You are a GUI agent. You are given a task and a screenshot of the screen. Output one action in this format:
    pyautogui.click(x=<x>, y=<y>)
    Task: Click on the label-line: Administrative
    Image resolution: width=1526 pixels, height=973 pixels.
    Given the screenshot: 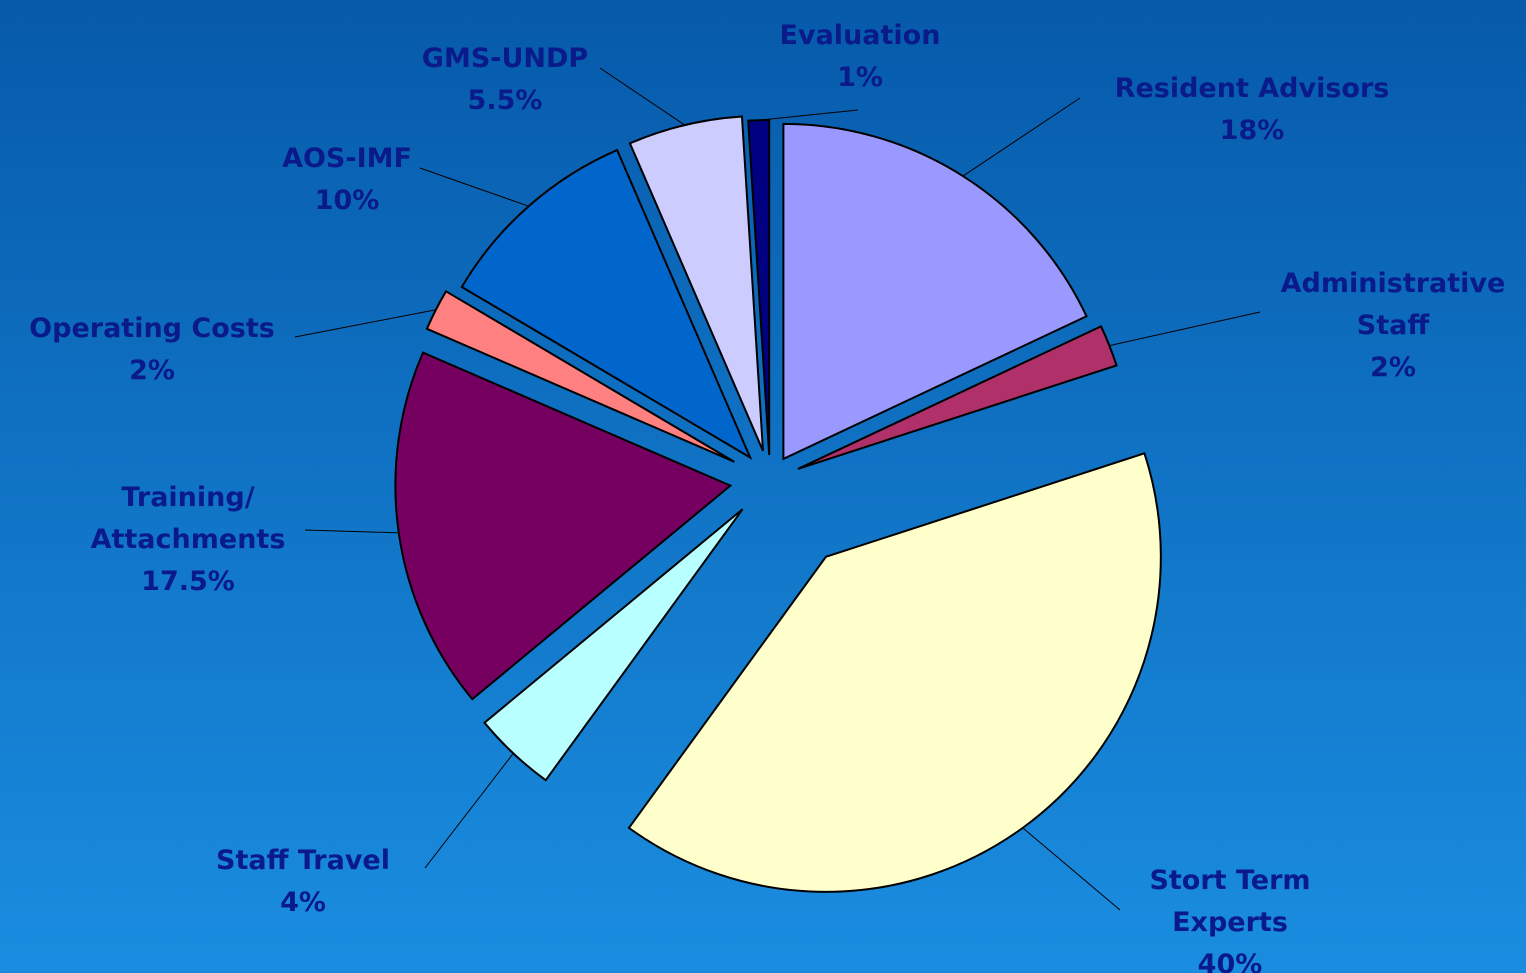 What is the action you would take?
    pyautogui.click(x=1393, y=283)
    